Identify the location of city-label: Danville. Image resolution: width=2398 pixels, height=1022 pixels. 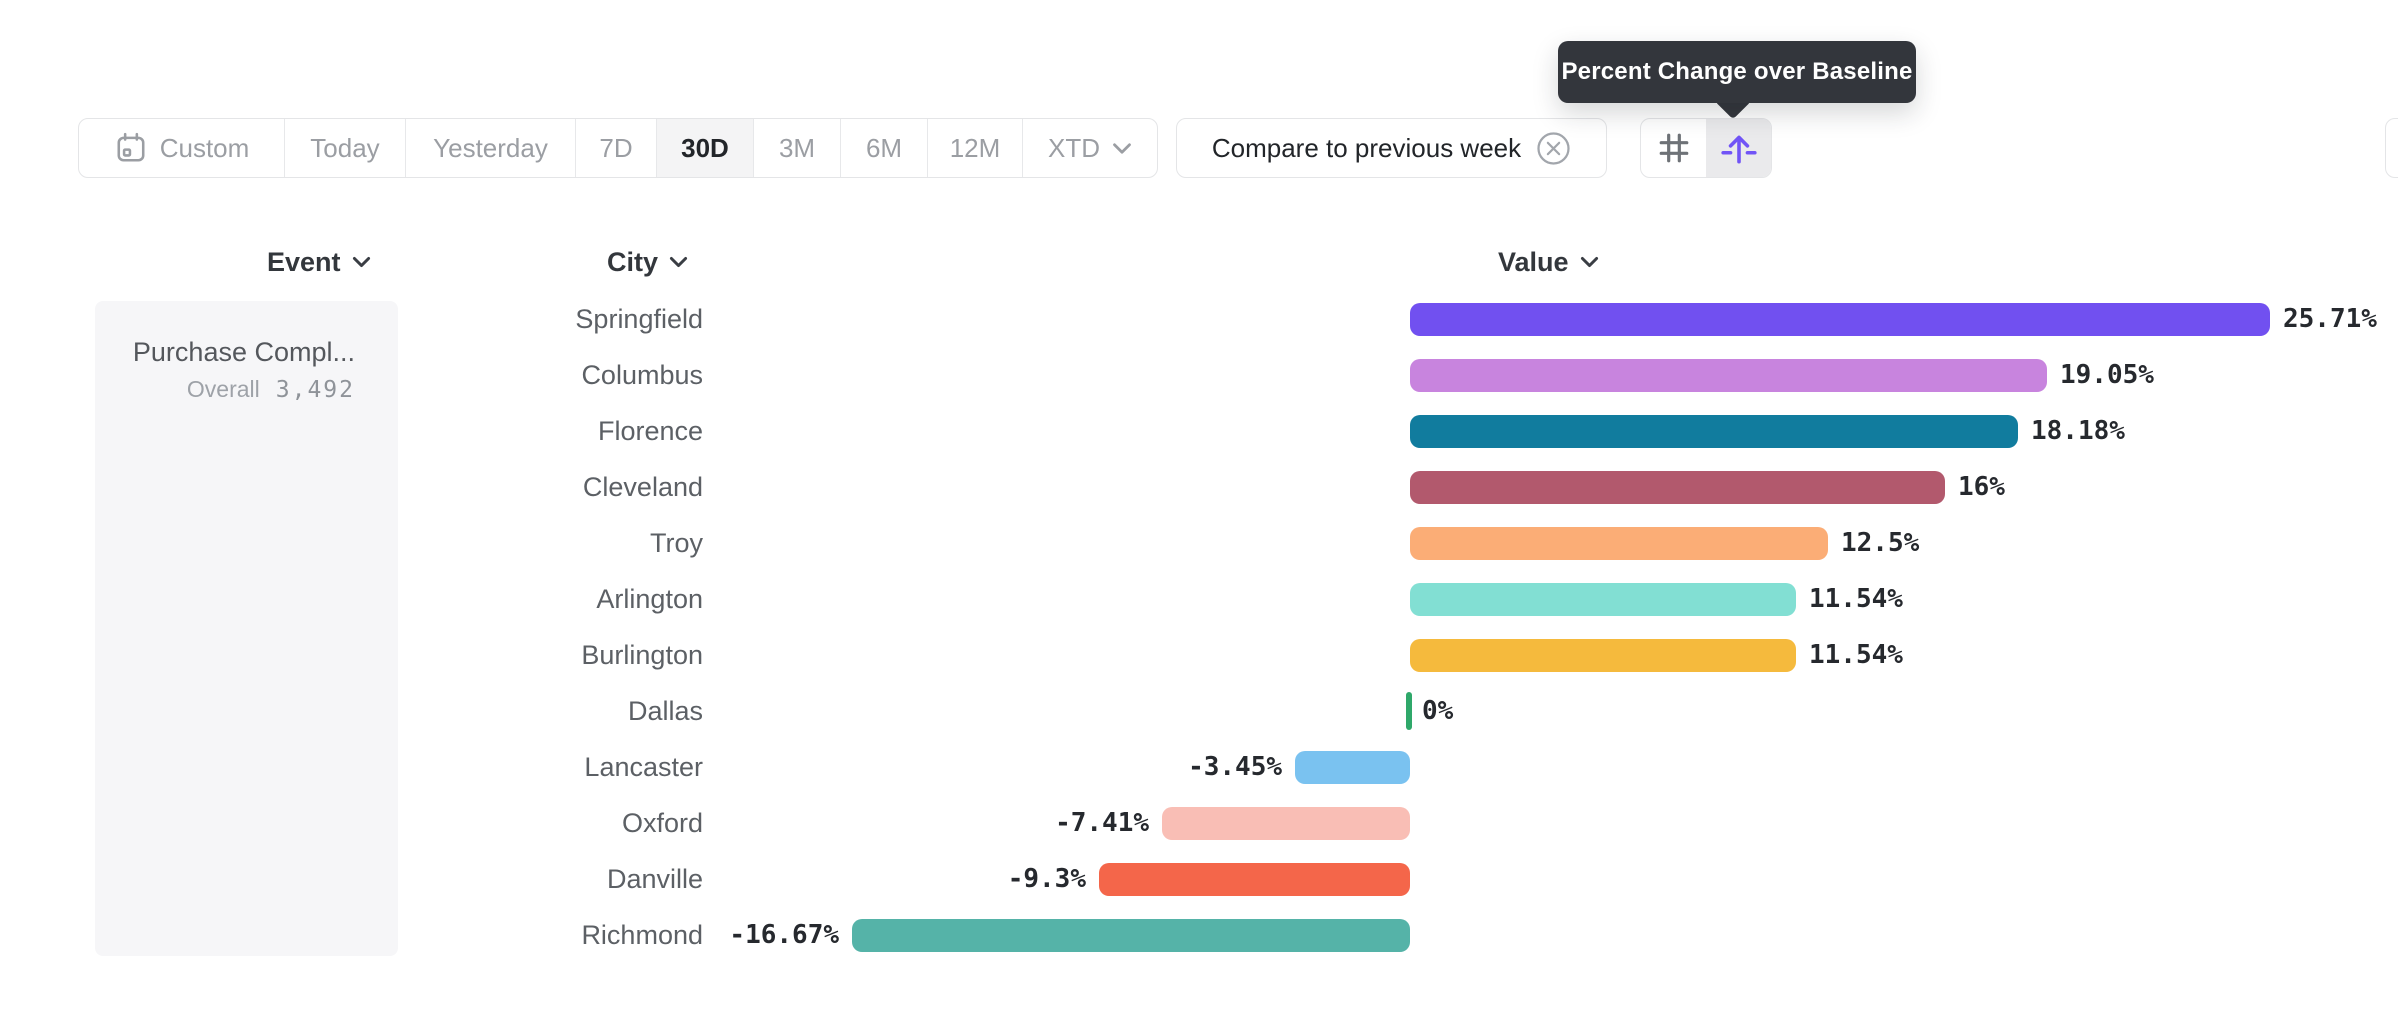
(654, 879).